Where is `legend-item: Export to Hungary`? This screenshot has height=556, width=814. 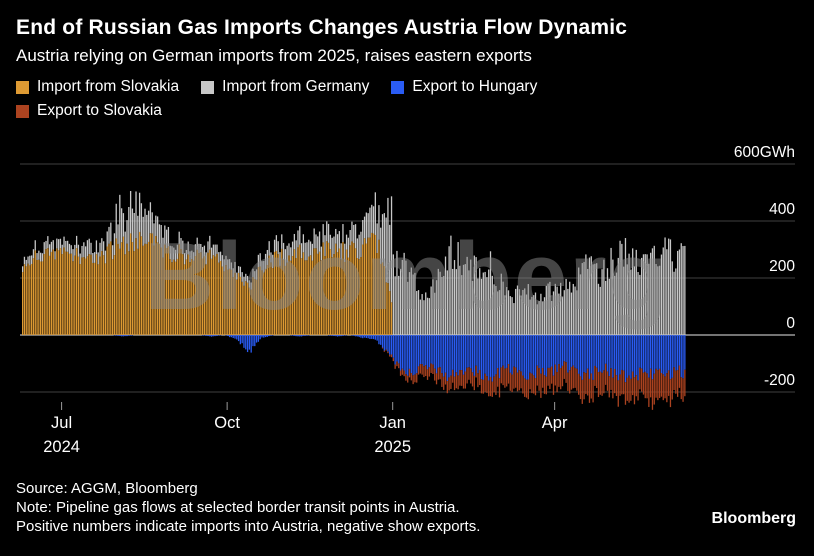
legend-item: Export to Hungary is located at coordinates (464, 87).